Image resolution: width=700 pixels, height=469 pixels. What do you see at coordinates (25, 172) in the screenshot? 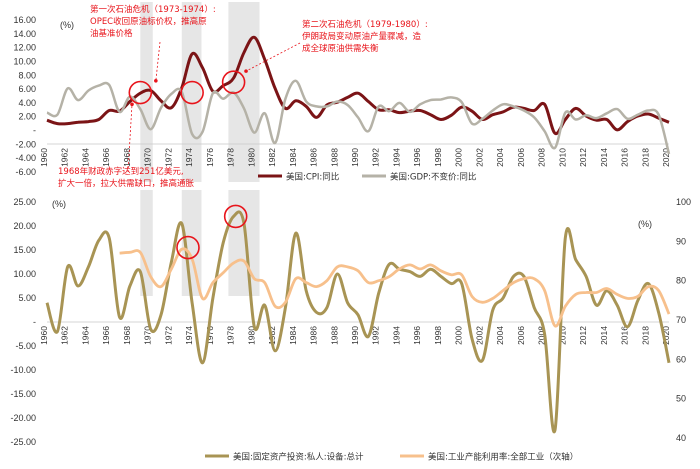
I see `y-tick-label: -6.00` at bounding box center [25, 172].